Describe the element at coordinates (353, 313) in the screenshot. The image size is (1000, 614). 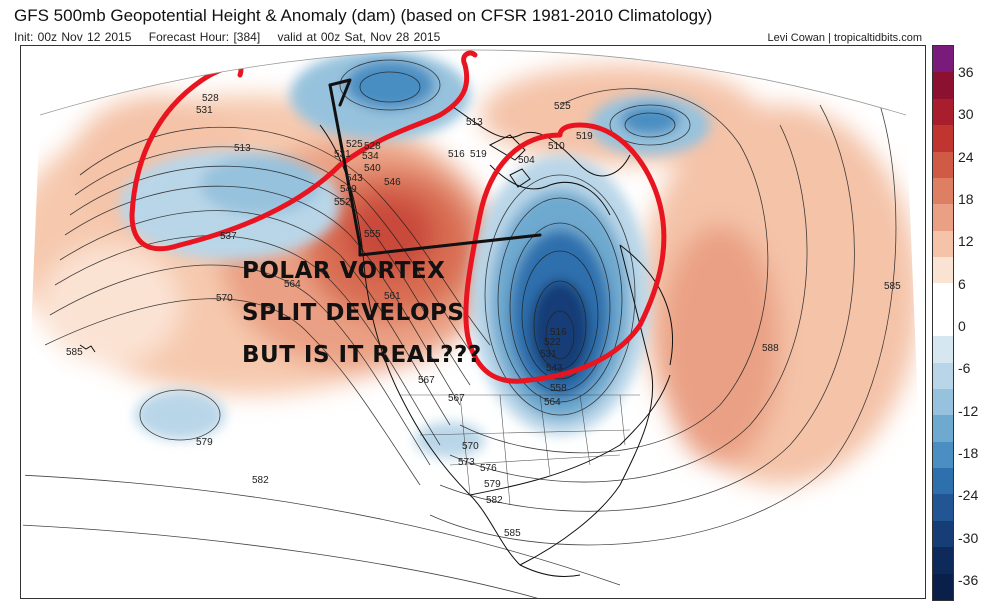
I see `annotation-line-2: SPLIT DEVELOPS` at that location.